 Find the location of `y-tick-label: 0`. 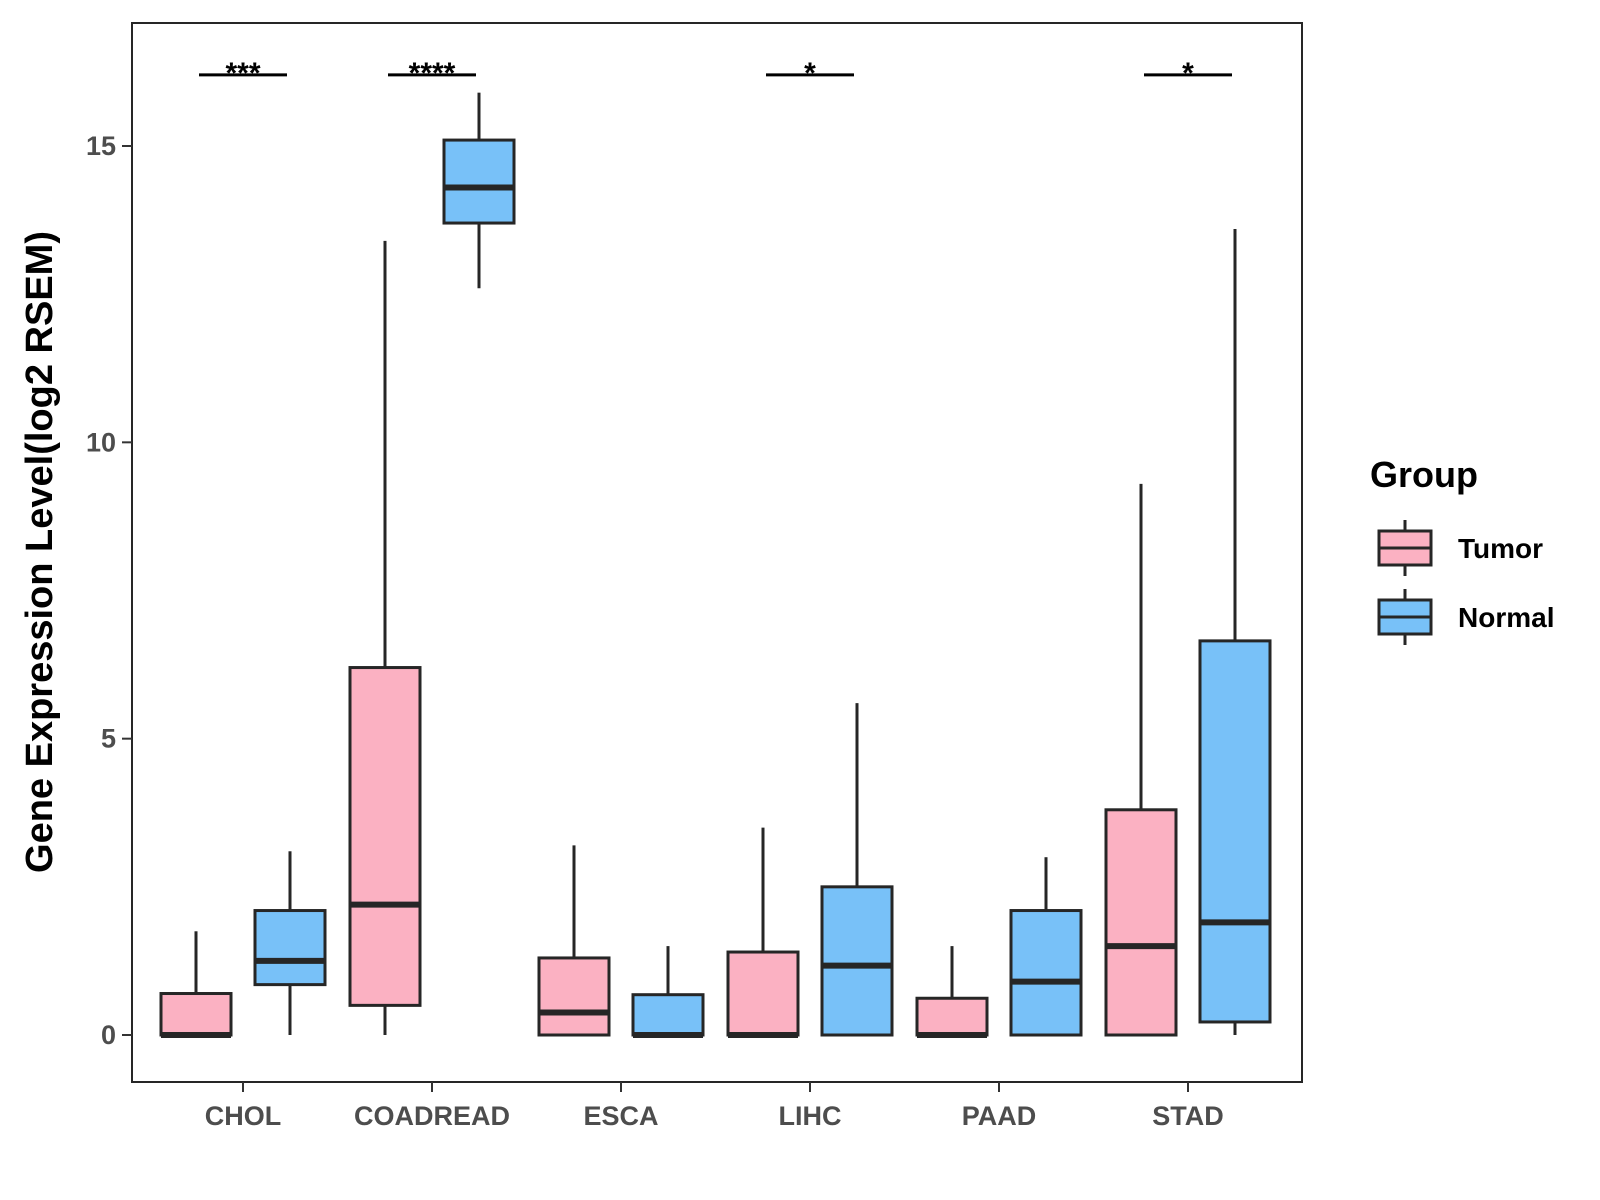

y-tick-label: 0 is located at coordinates (108, 1035).